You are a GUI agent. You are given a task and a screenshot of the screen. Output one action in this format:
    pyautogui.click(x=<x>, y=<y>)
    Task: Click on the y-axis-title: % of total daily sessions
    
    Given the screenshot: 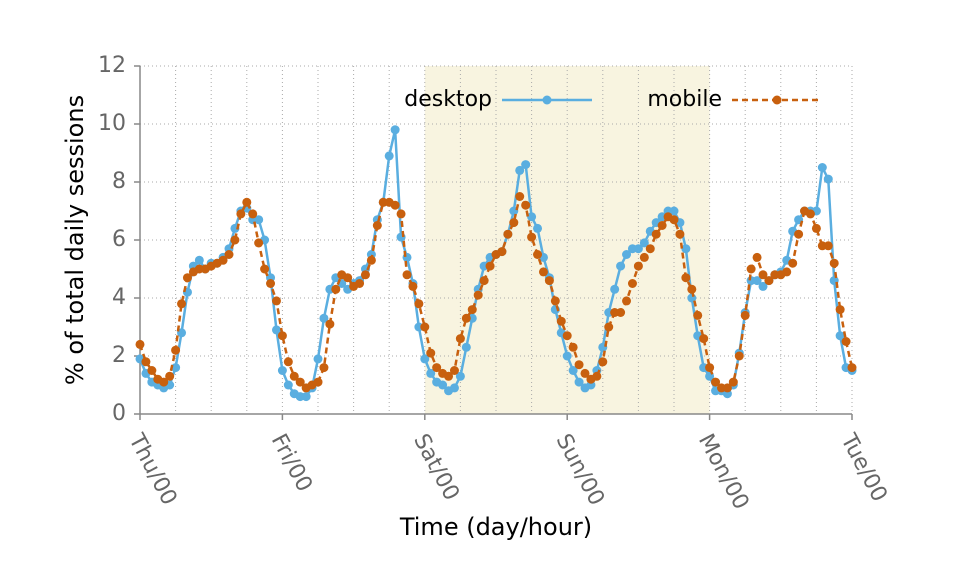 What is the action you would take?
    pyautogui.click(x=75, y=240)
    